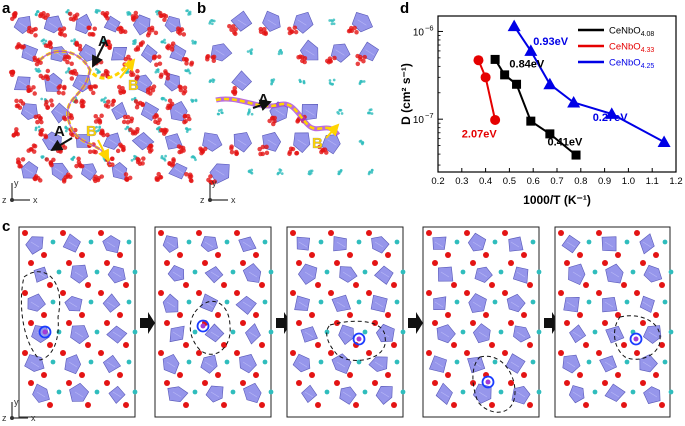  I want to click on x-tick-label: 0.2, so click(437, 181).